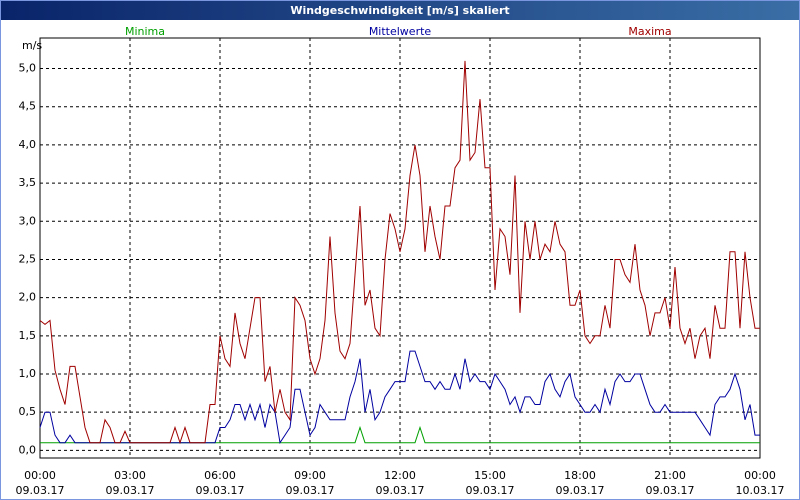  Describe the element at coordinates (580, 483) in the screenshot. I see `x-tick-label: 18:00 09.03.17` at that location.